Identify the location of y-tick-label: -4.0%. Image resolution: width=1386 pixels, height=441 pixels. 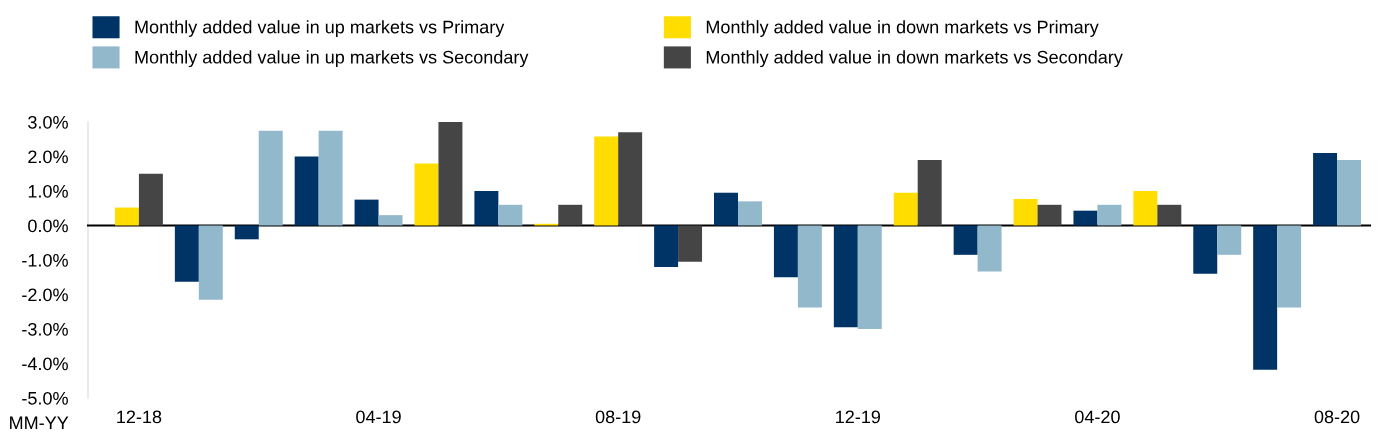
(45, 364).